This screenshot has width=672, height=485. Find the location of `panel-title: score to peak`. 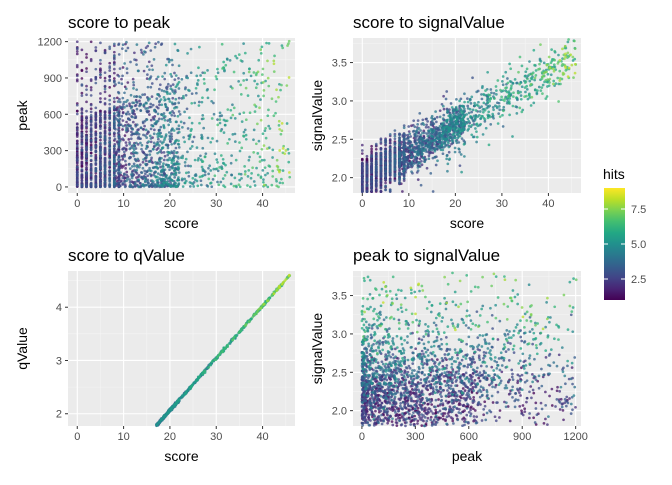

panel-title: score to peak is located at coordinates (119, 22).